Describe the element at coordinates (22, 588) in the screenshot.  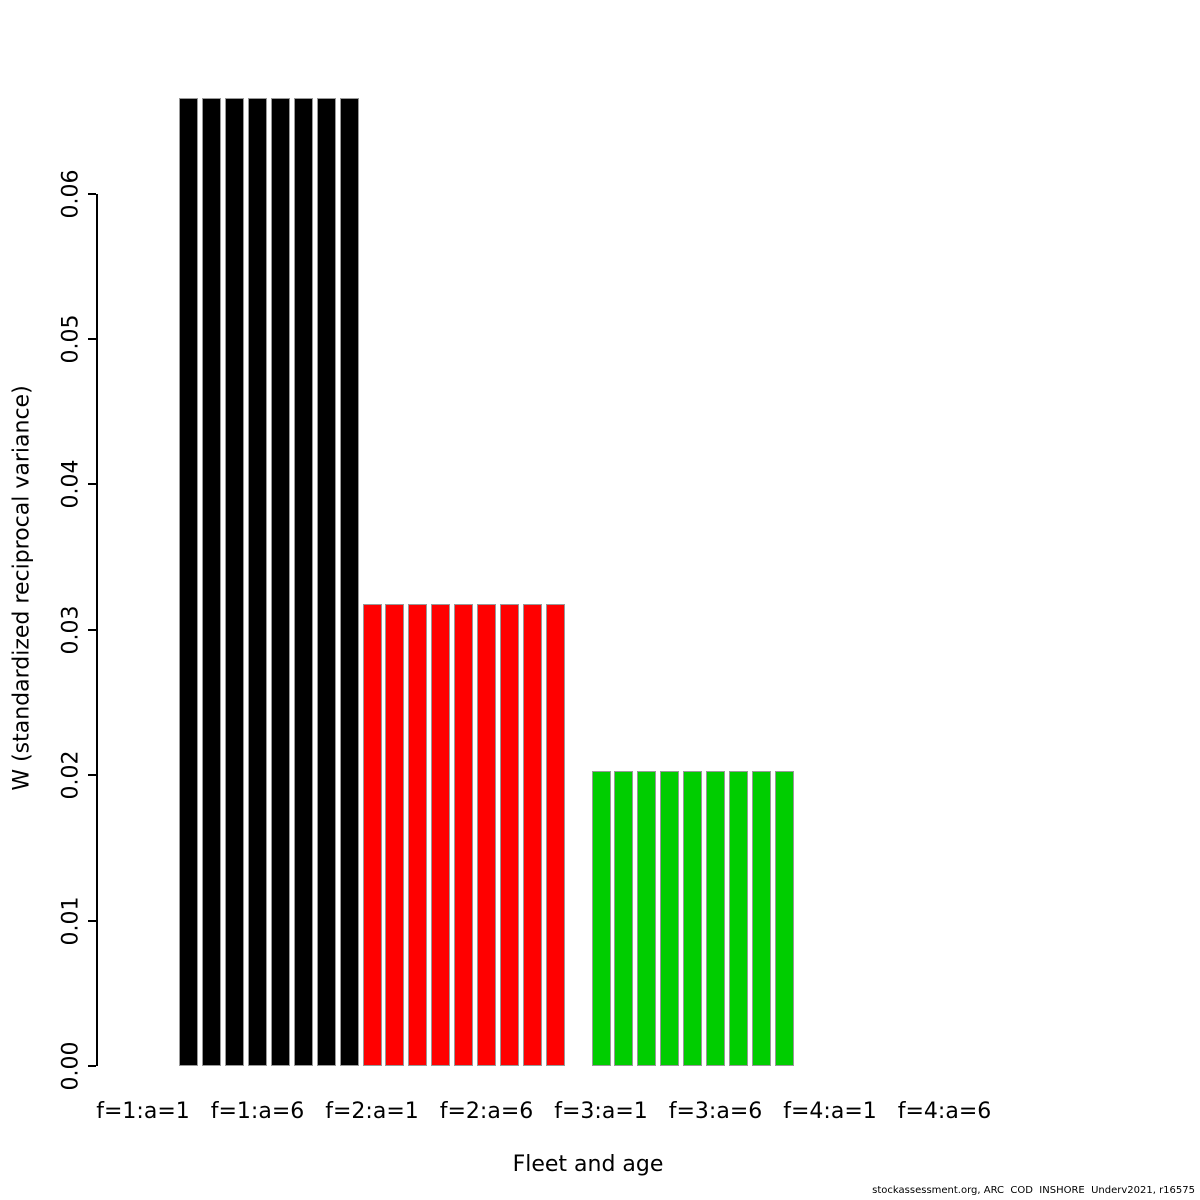
I see `y-axis-title: W (standardized reciprocal variance)` at that location.